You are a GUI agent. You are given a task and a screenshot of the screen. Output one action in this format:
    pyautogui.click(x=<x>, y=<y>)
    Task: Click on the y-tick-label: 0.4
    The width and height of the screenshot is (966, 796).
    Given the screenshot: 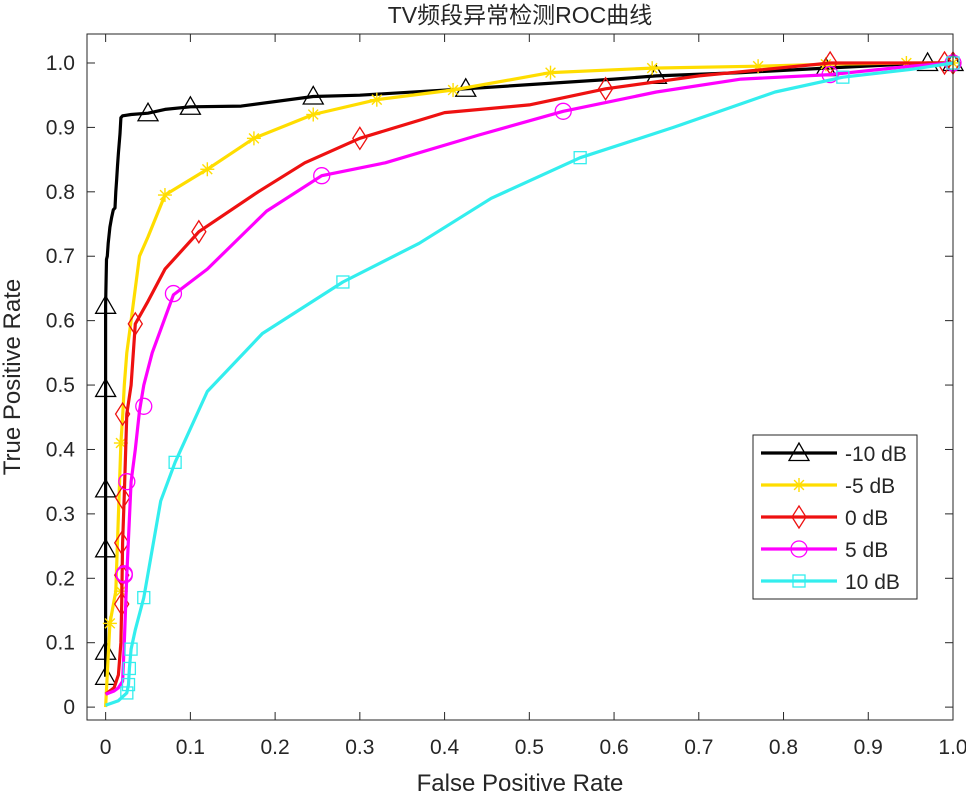 What is the action you would take?
    pyautogui.click(x=61, y=449)
    